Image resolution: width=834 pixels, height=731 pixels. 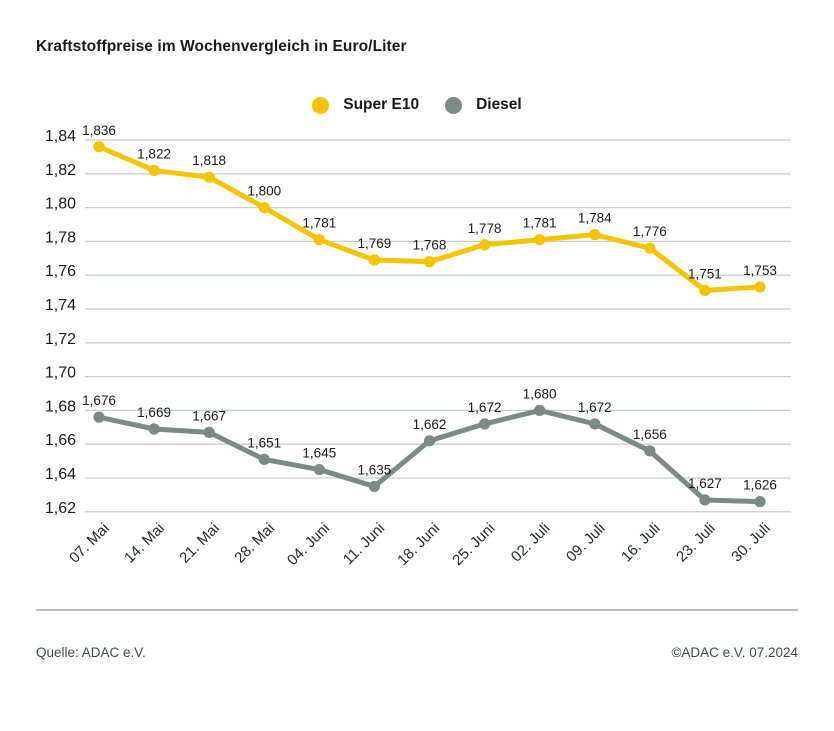 What do you see at coordinates (60, 440) in the screenshot?
I see `y-tick-label: 1,66` at bounding box center [60, 440].